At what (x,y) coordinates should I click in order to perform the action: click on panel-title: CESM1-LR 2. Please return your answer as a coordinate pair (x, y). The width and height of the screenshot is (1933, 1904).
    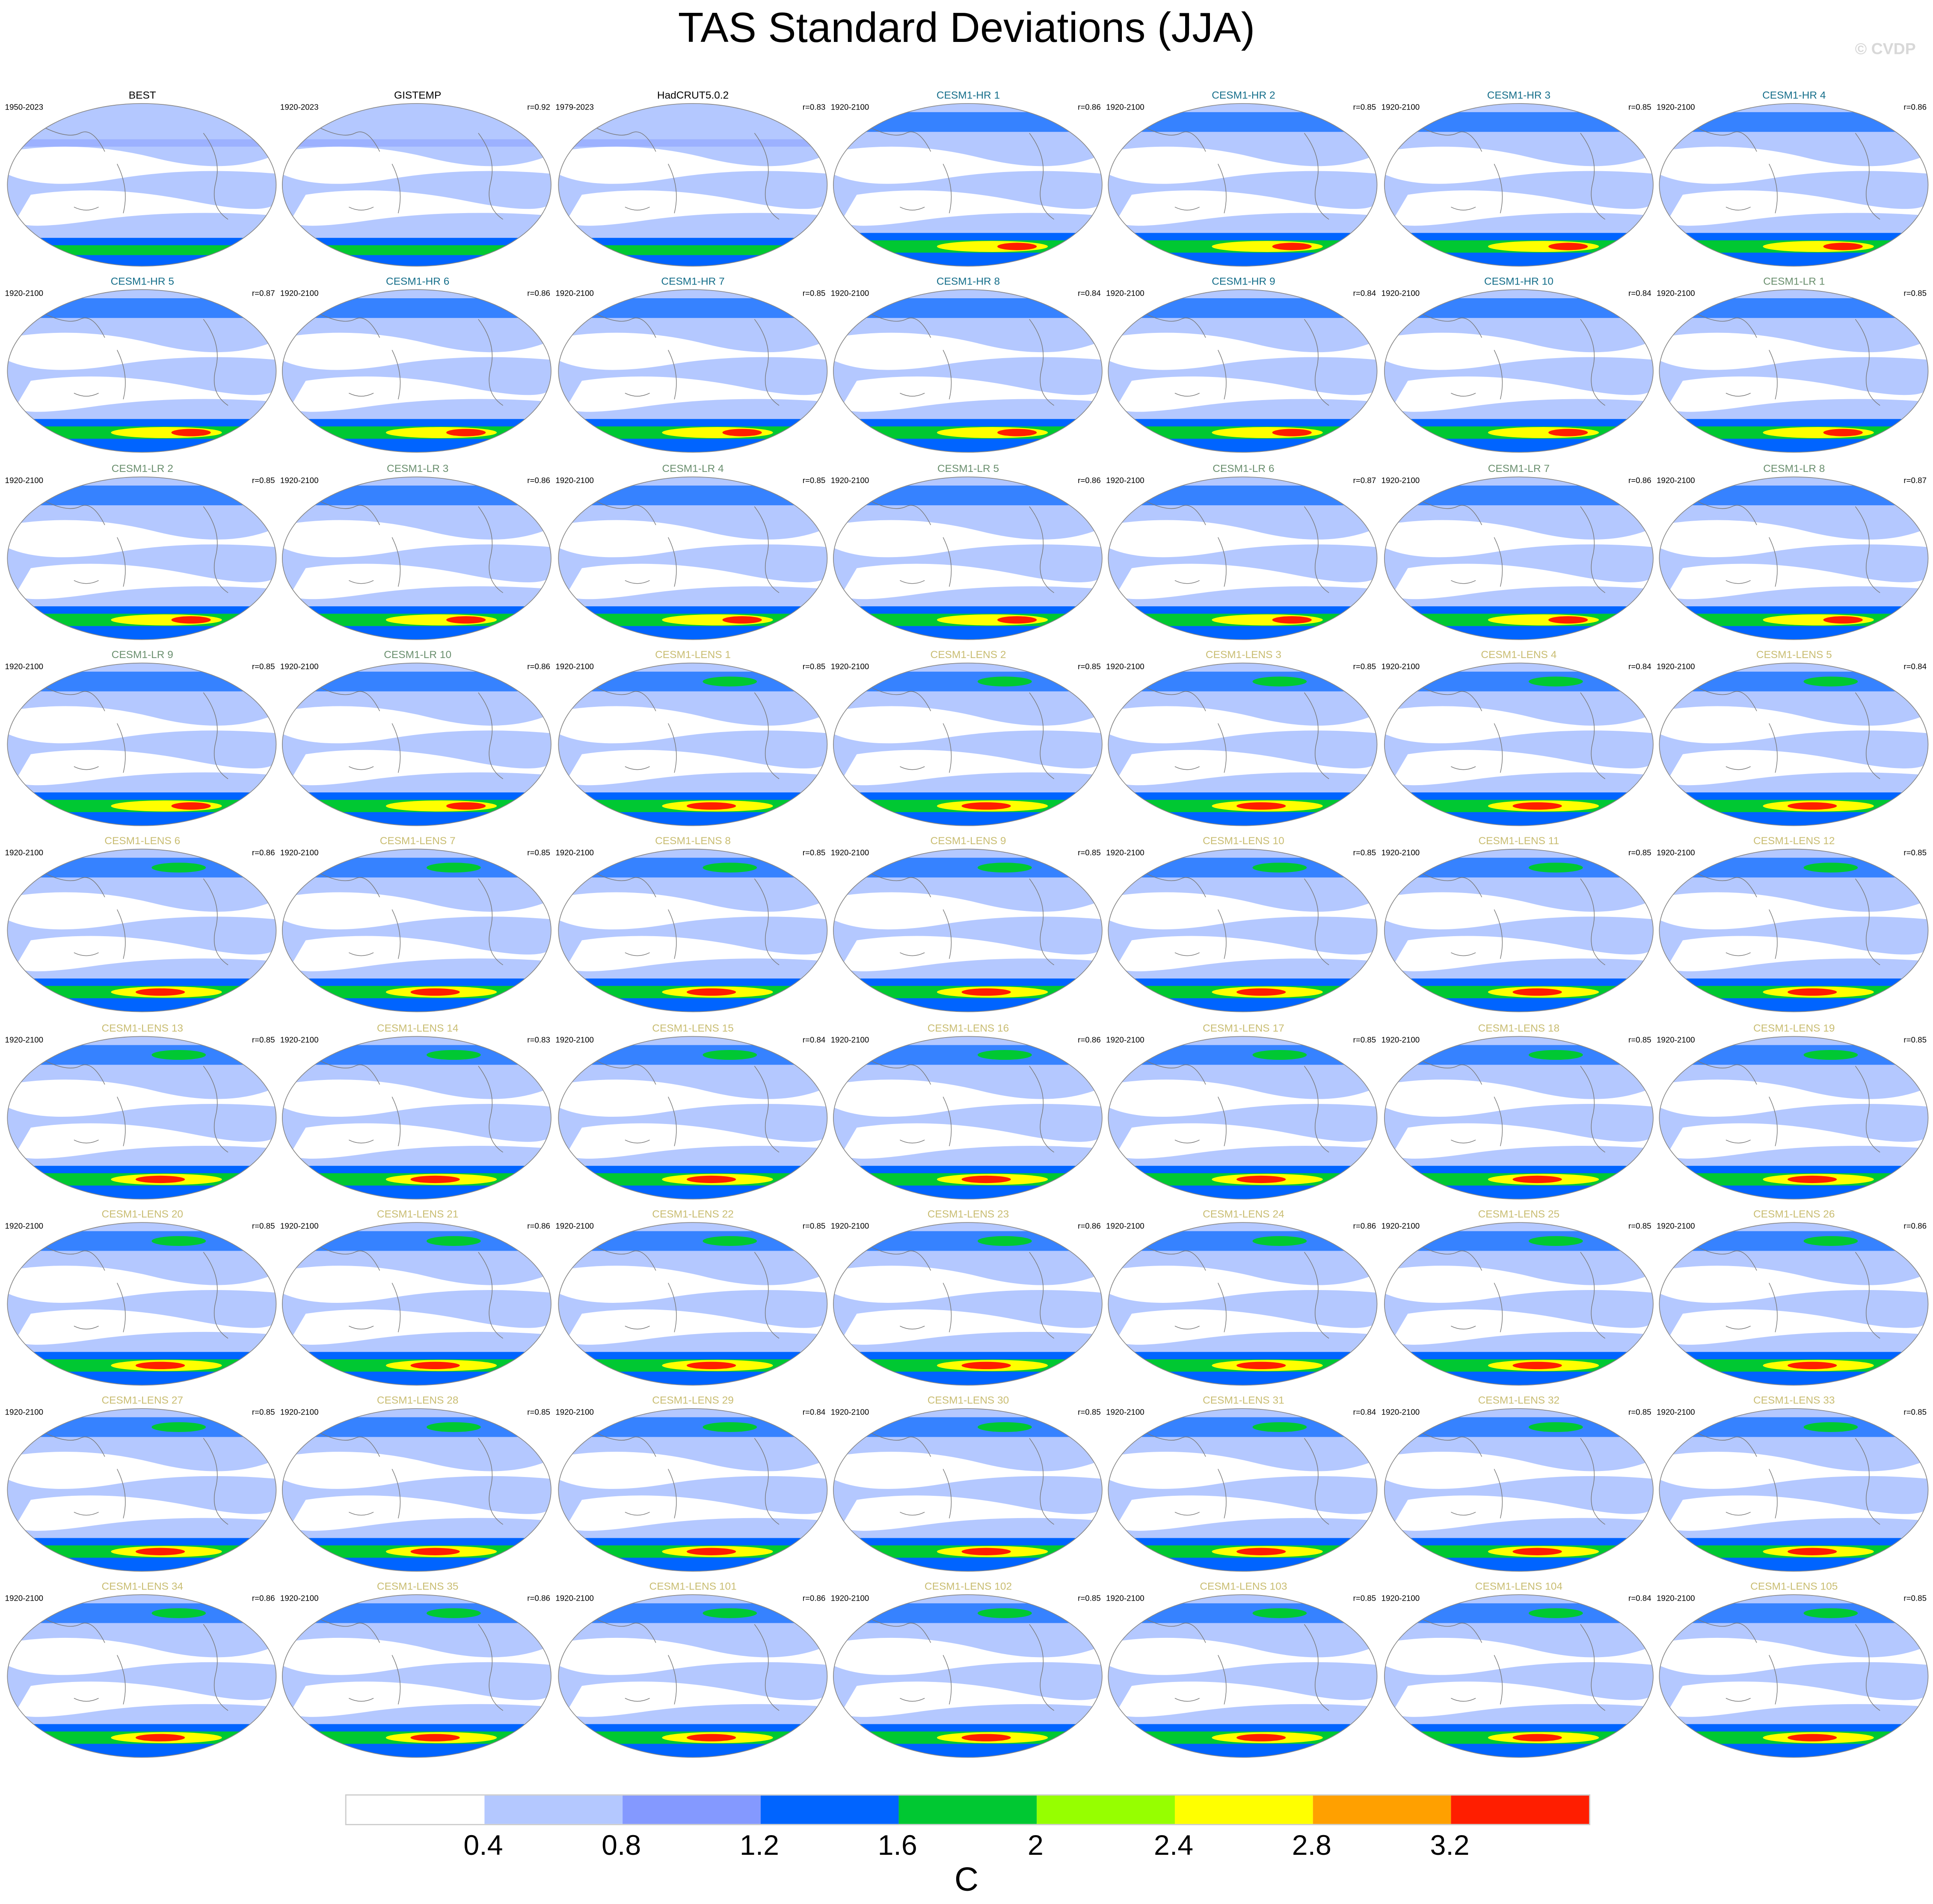
    Looking at the image, I should click on (142, 467).